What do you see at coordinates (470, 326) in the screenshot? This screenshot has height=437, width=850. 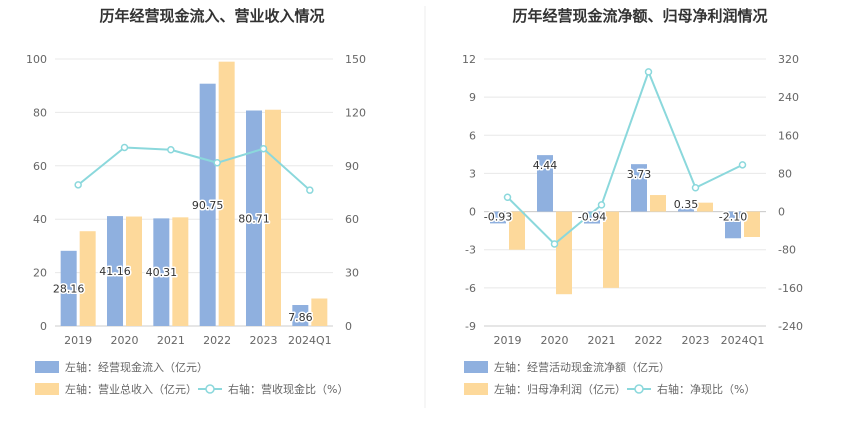 I see `chart-2-left-tick-label: -9` at bounding box center [470, 326].